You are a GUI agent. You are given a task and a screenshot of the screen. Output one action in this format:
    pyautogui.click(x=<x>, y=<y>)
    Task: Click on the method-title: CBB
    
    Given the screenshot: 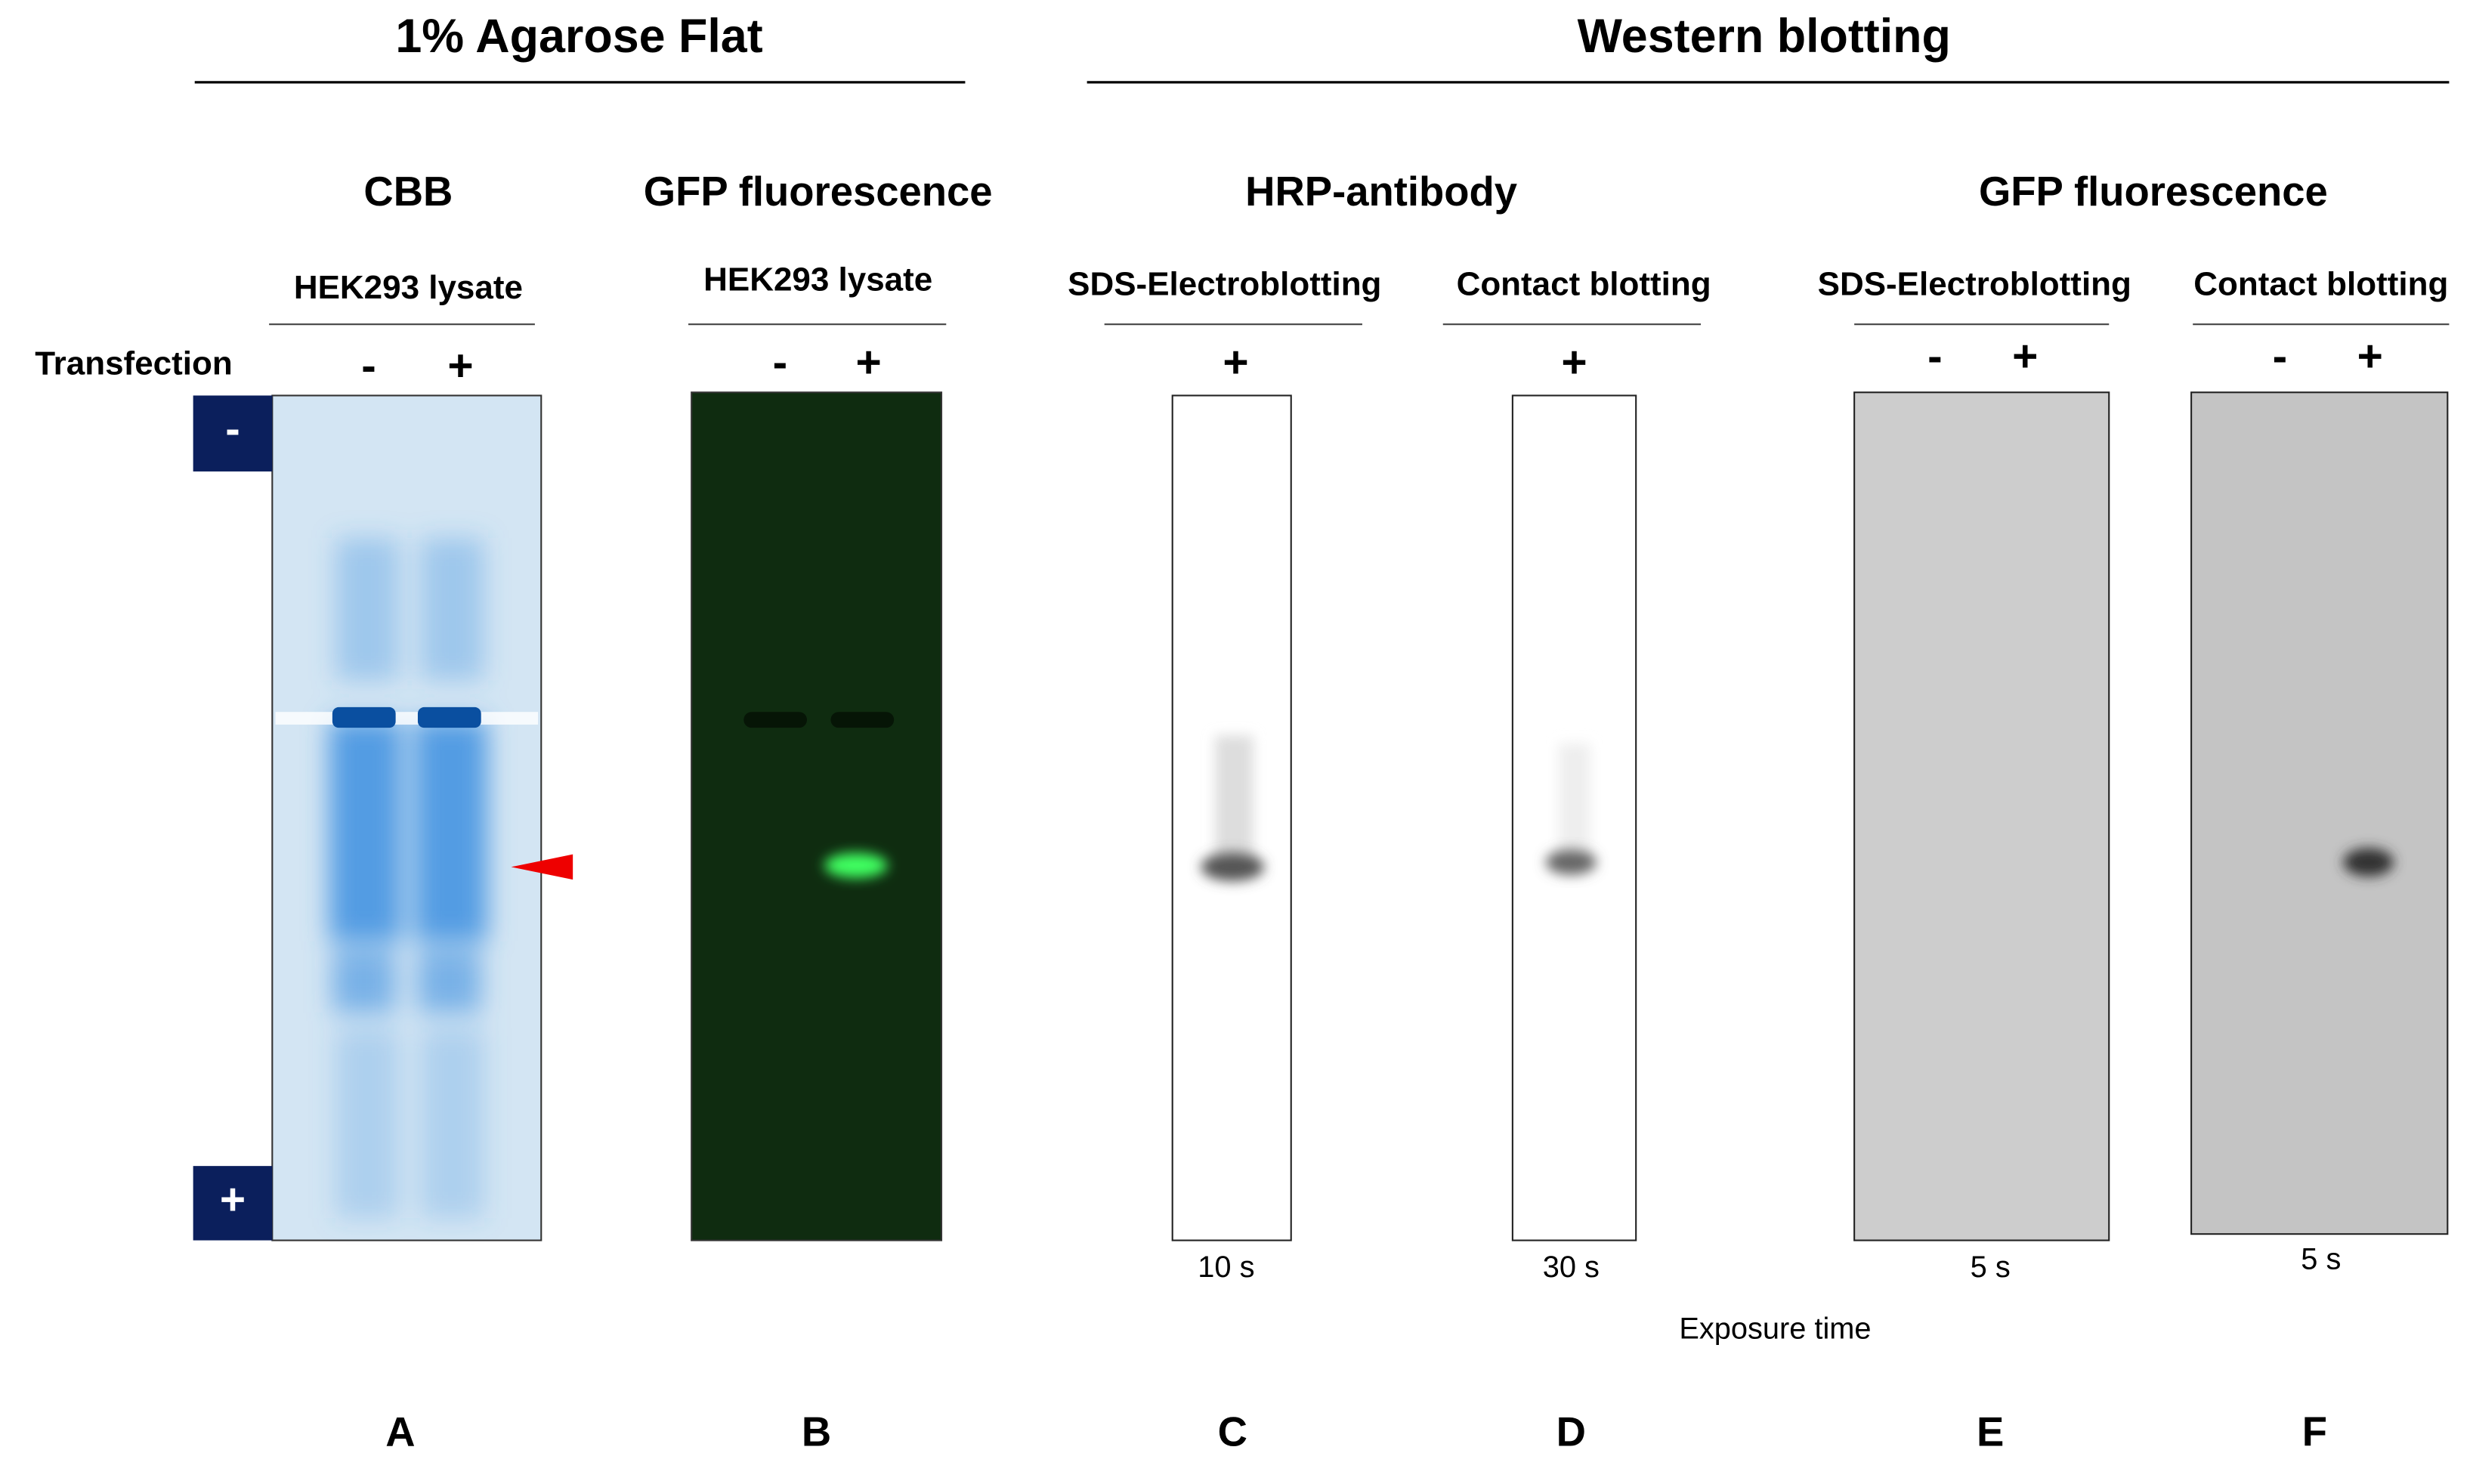 What is the action you would take?
    pyautogui.click(x=408, y=192)
    